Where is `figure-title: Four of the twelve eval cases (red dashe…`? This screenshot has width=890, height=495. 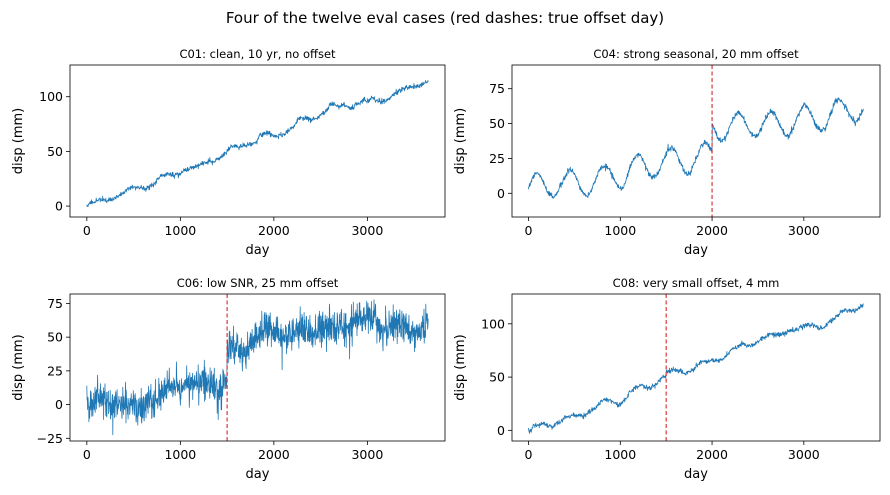
figure-title: Four of the twelve eval cases (red dashe… is located at coordinates (445, 18).